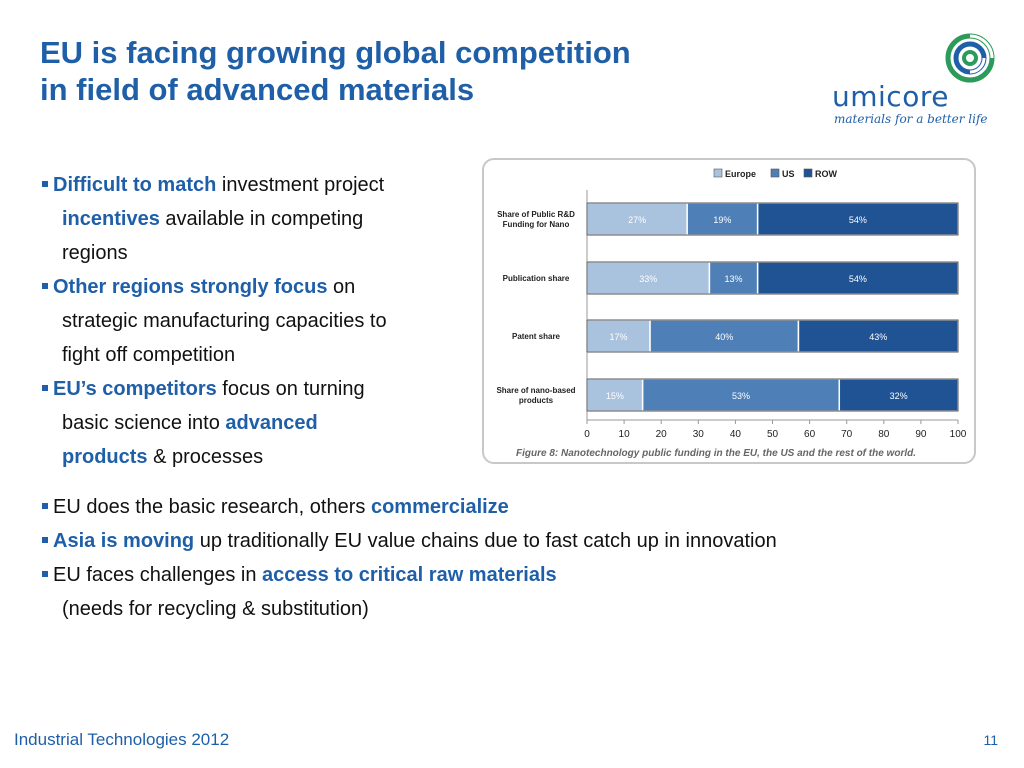 This screenshot has width=1024, height=768. What do you see at coordinates (205, 457) in the screenshot?
I see `bullet-text: & processes` at bounding box center [205, 457].